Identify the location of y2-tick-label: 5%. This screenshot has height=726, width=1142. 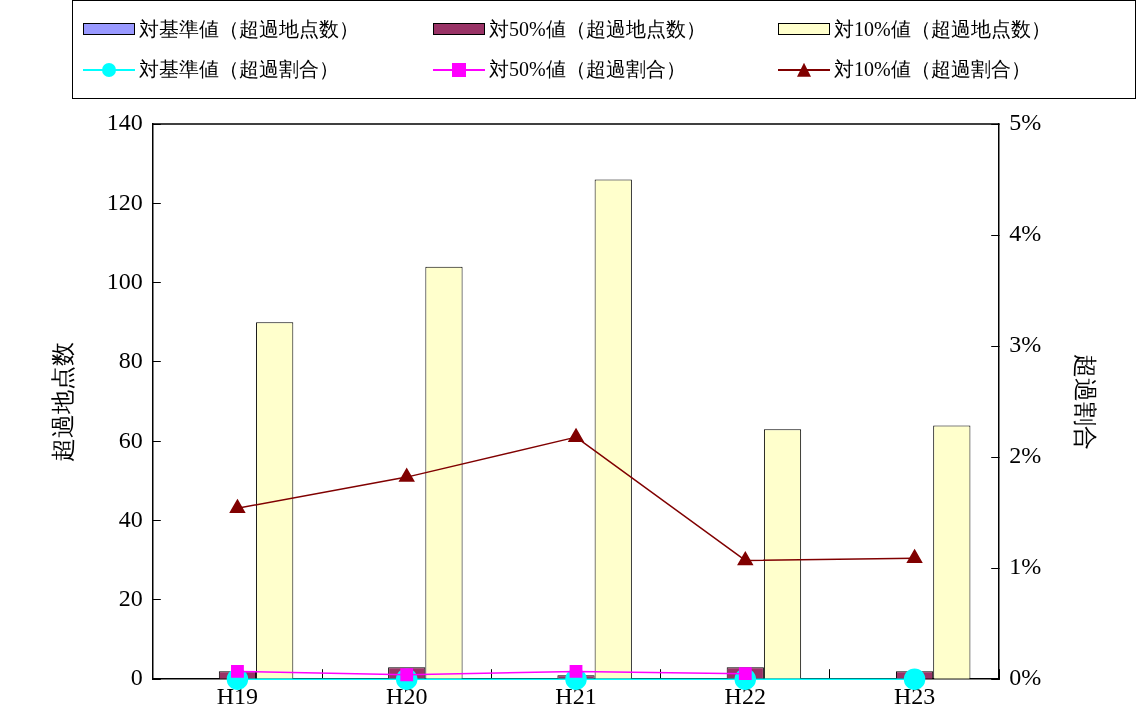
(1025, 122).